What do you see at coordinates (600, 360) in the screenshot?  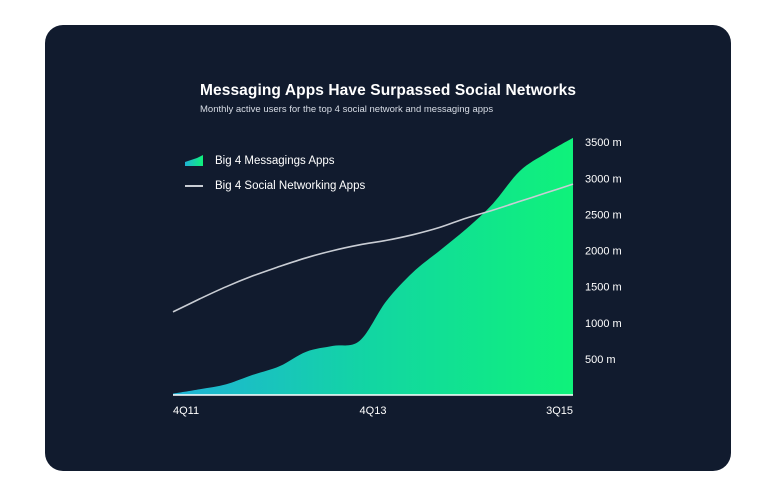 I see `y-tick-label: 500 m` at bounding box center [600, 360].